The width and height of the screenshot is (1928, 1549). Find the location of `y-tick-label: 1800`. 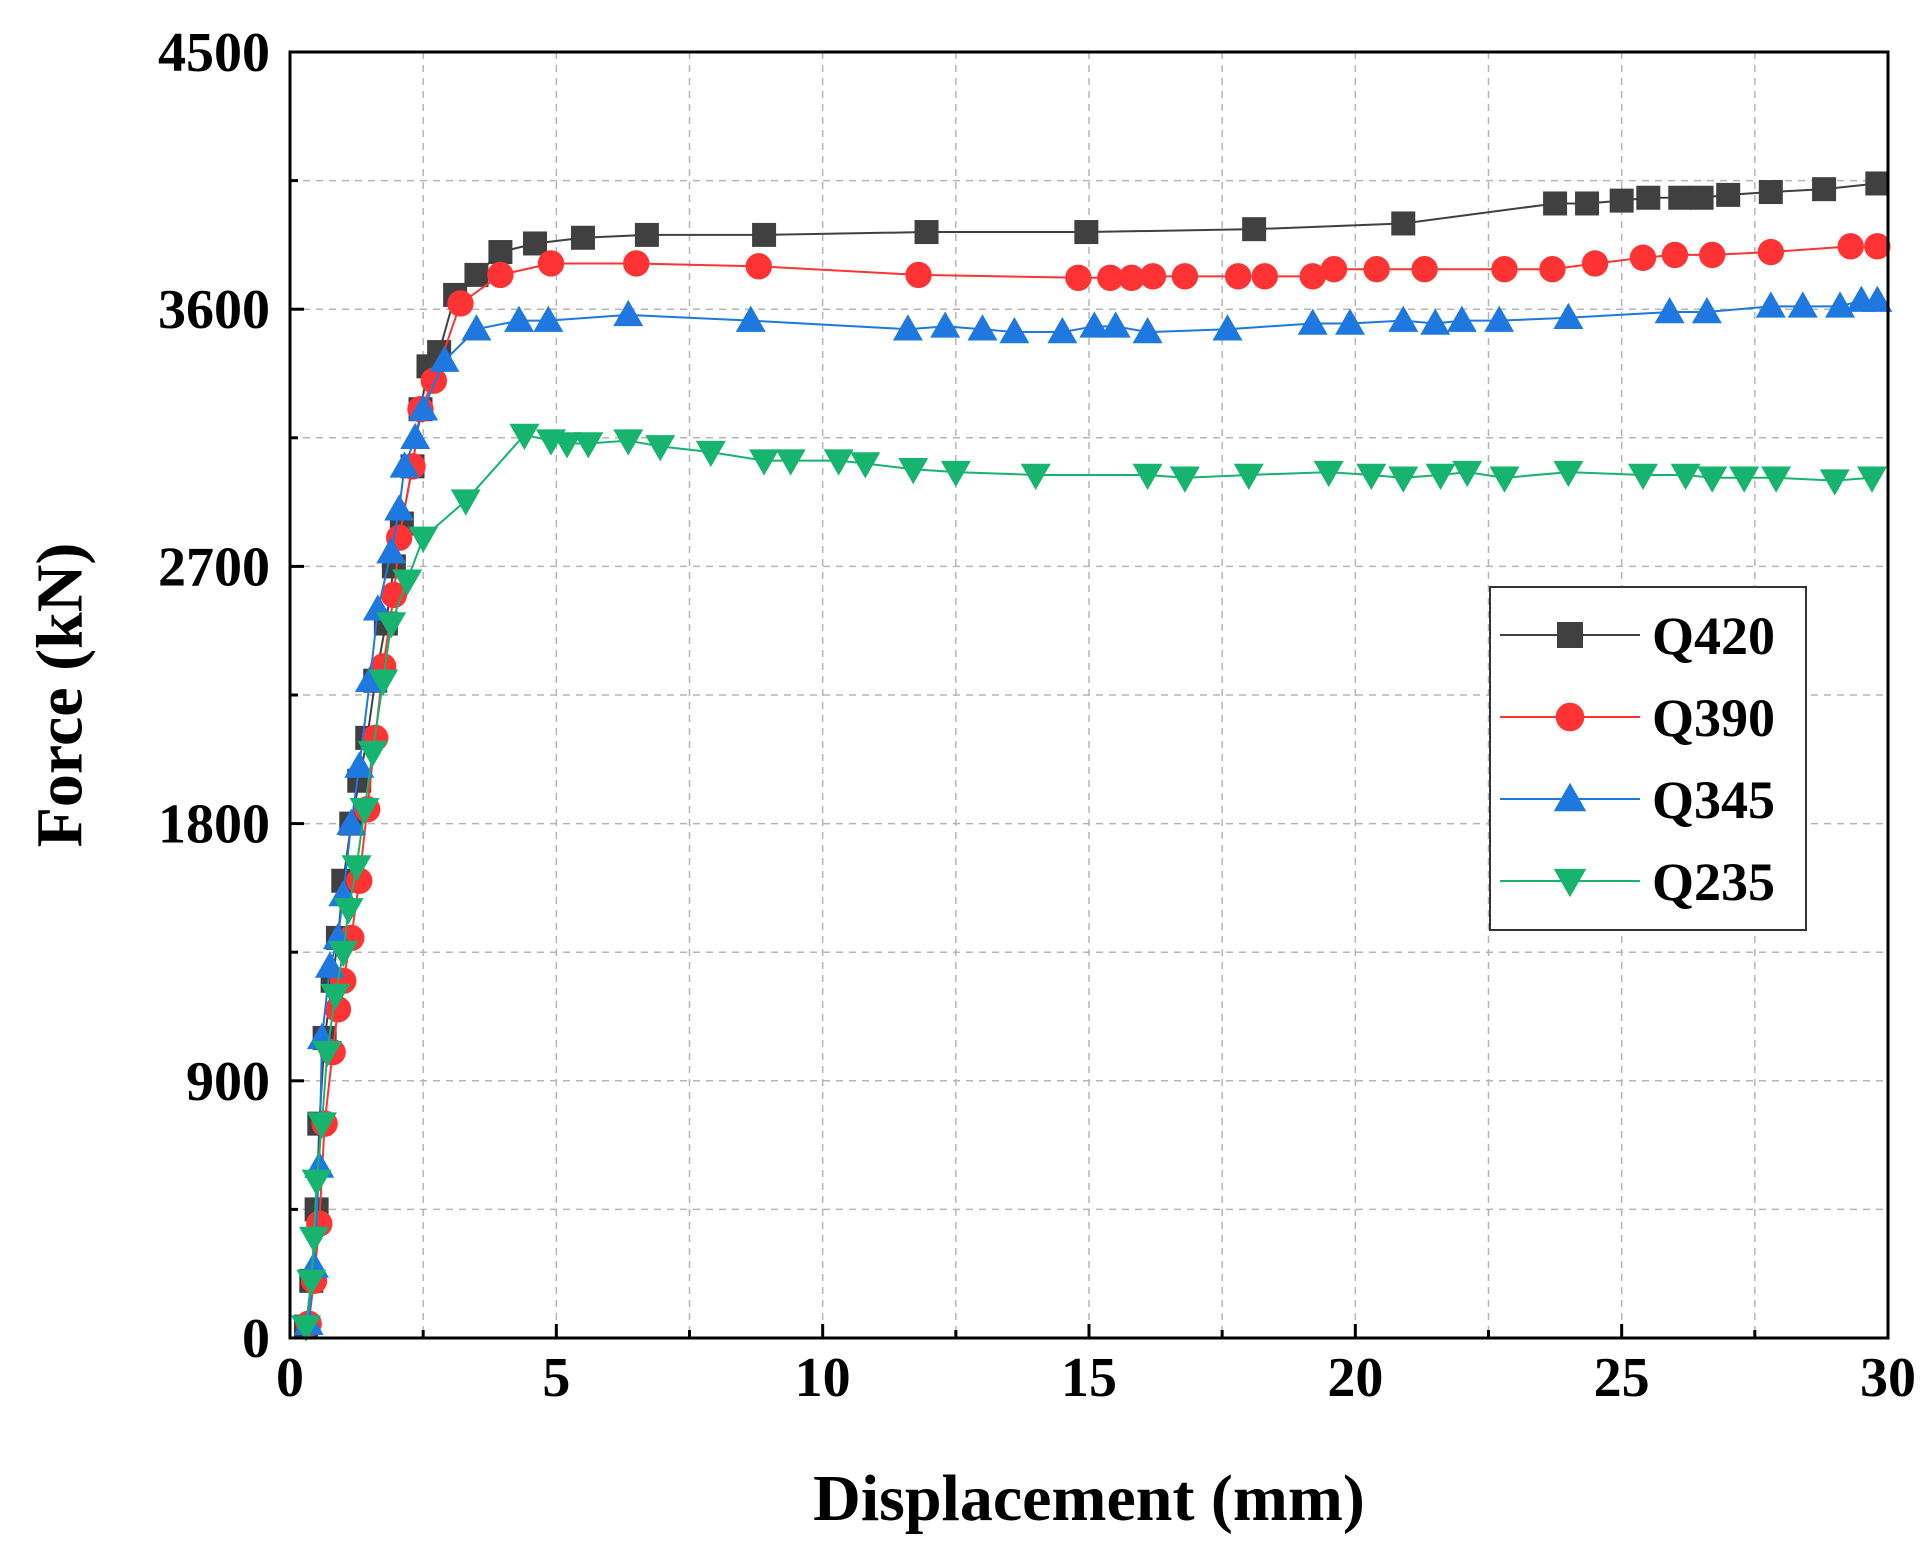

y-tick-label: 1800 is located at coordinates (214, 825).